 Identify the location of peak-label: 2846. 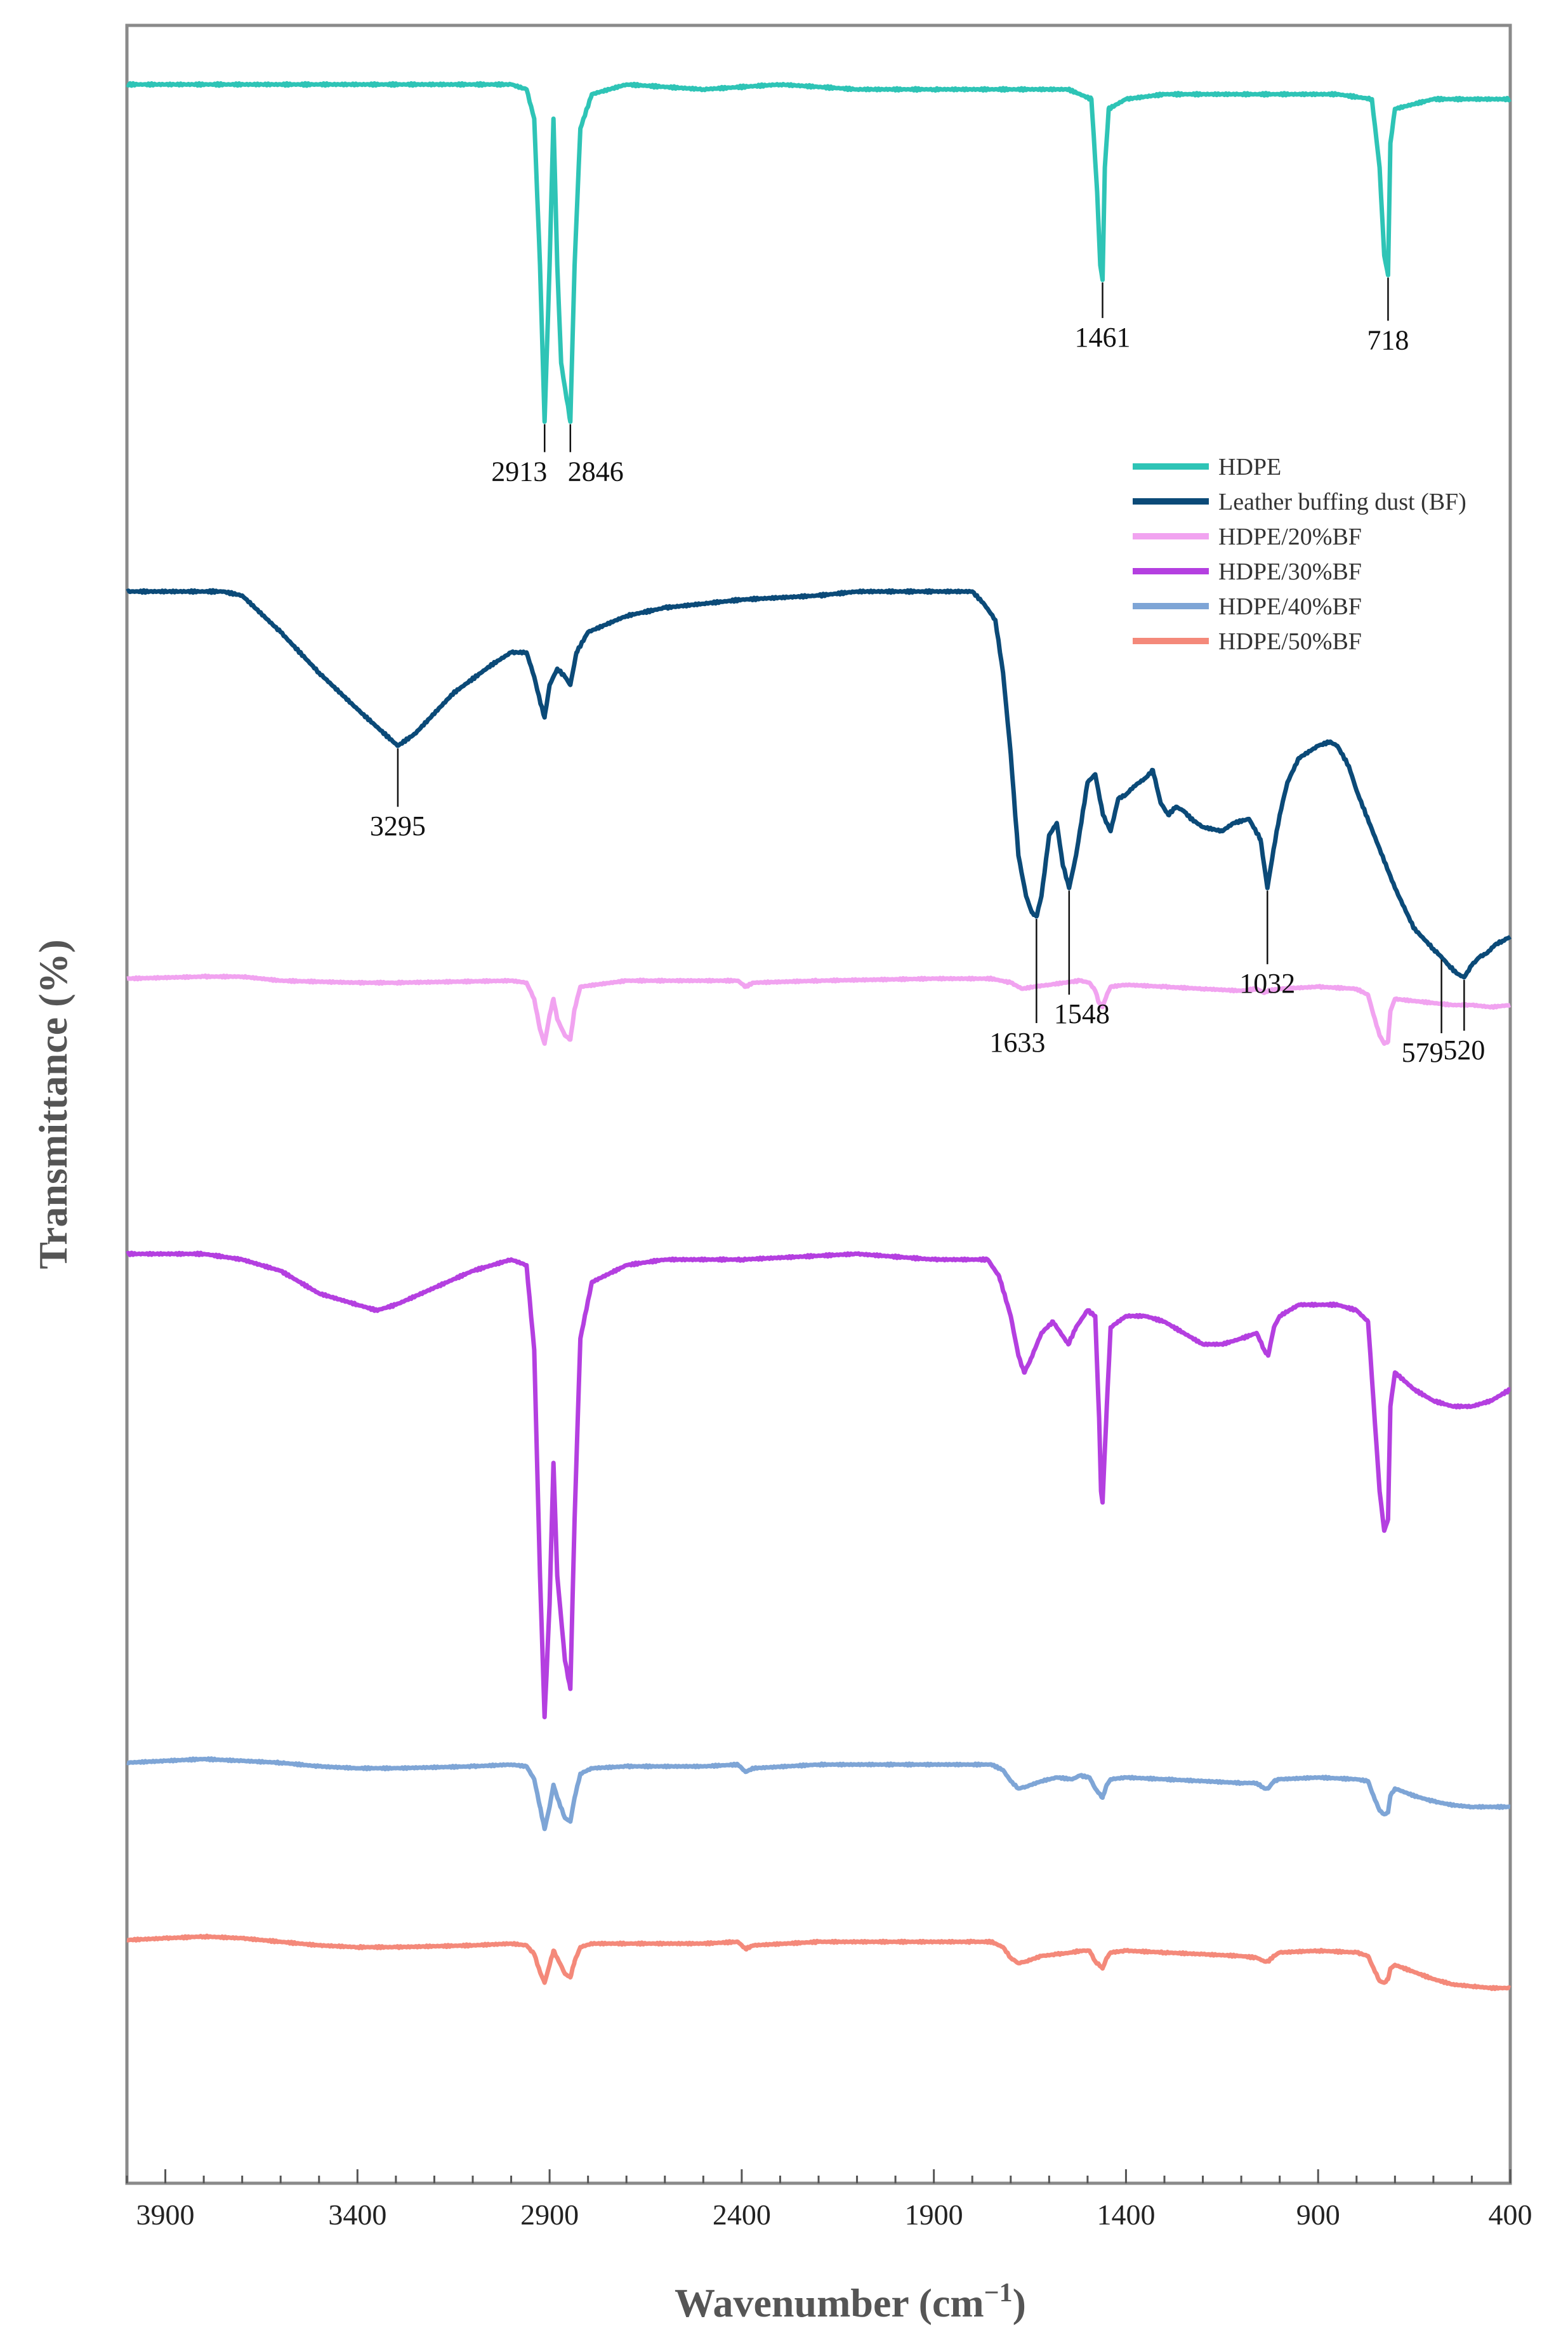
(596, 471).